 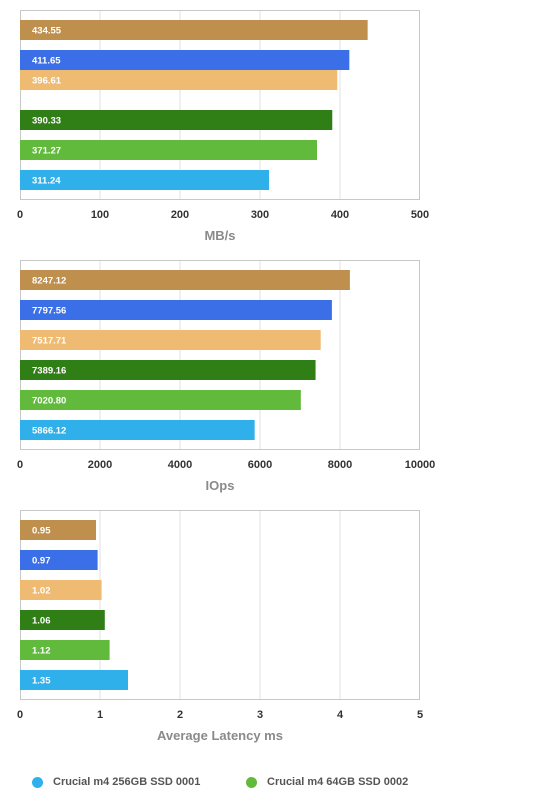 What do you see at coordinates (49, 431) in the screenshot?
I see `chart-2-bar-label: 5866.12` at bounding box center [49, 431].